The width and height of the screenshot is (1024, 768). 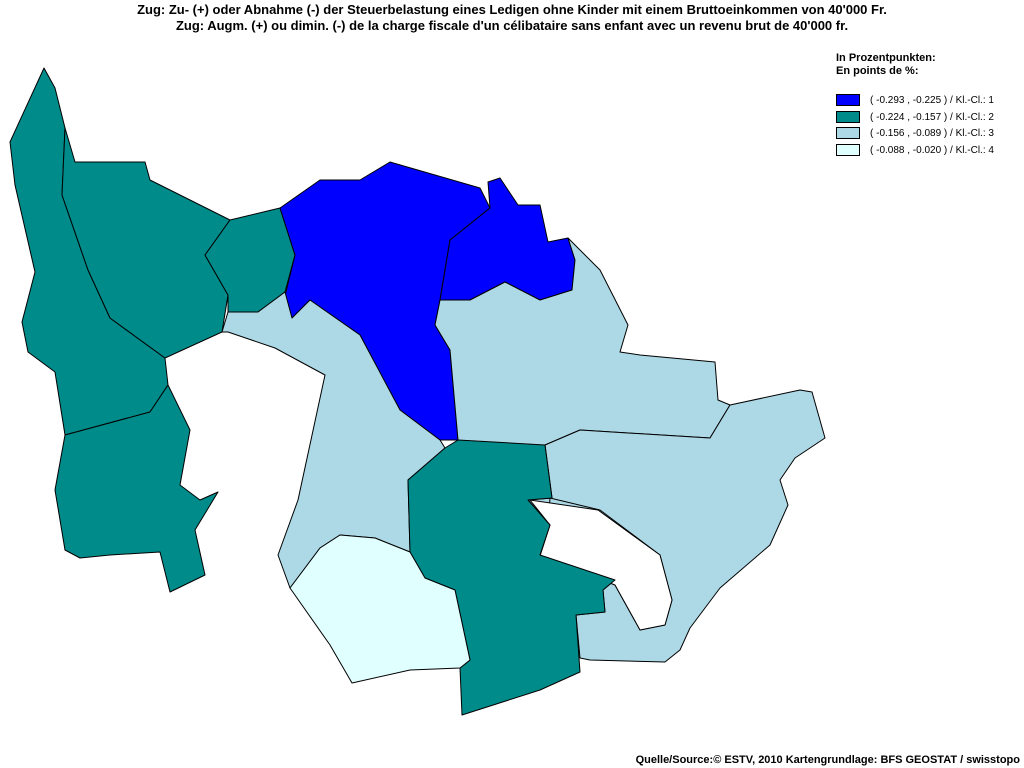 I want to click on legend-heading-de: In Prozentpunkten:, so click(x=886, y=58).